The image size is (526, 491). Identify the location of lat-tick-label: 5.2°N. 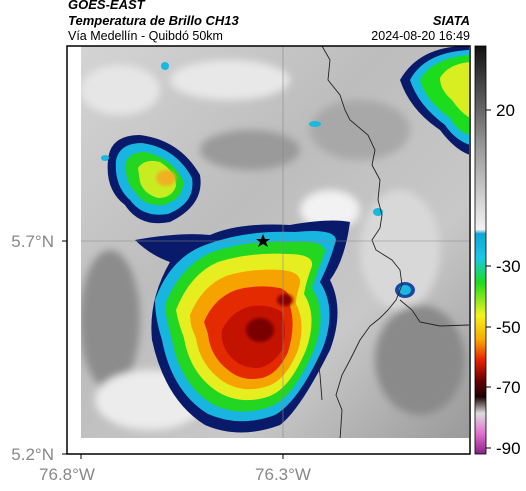
(32, 454).